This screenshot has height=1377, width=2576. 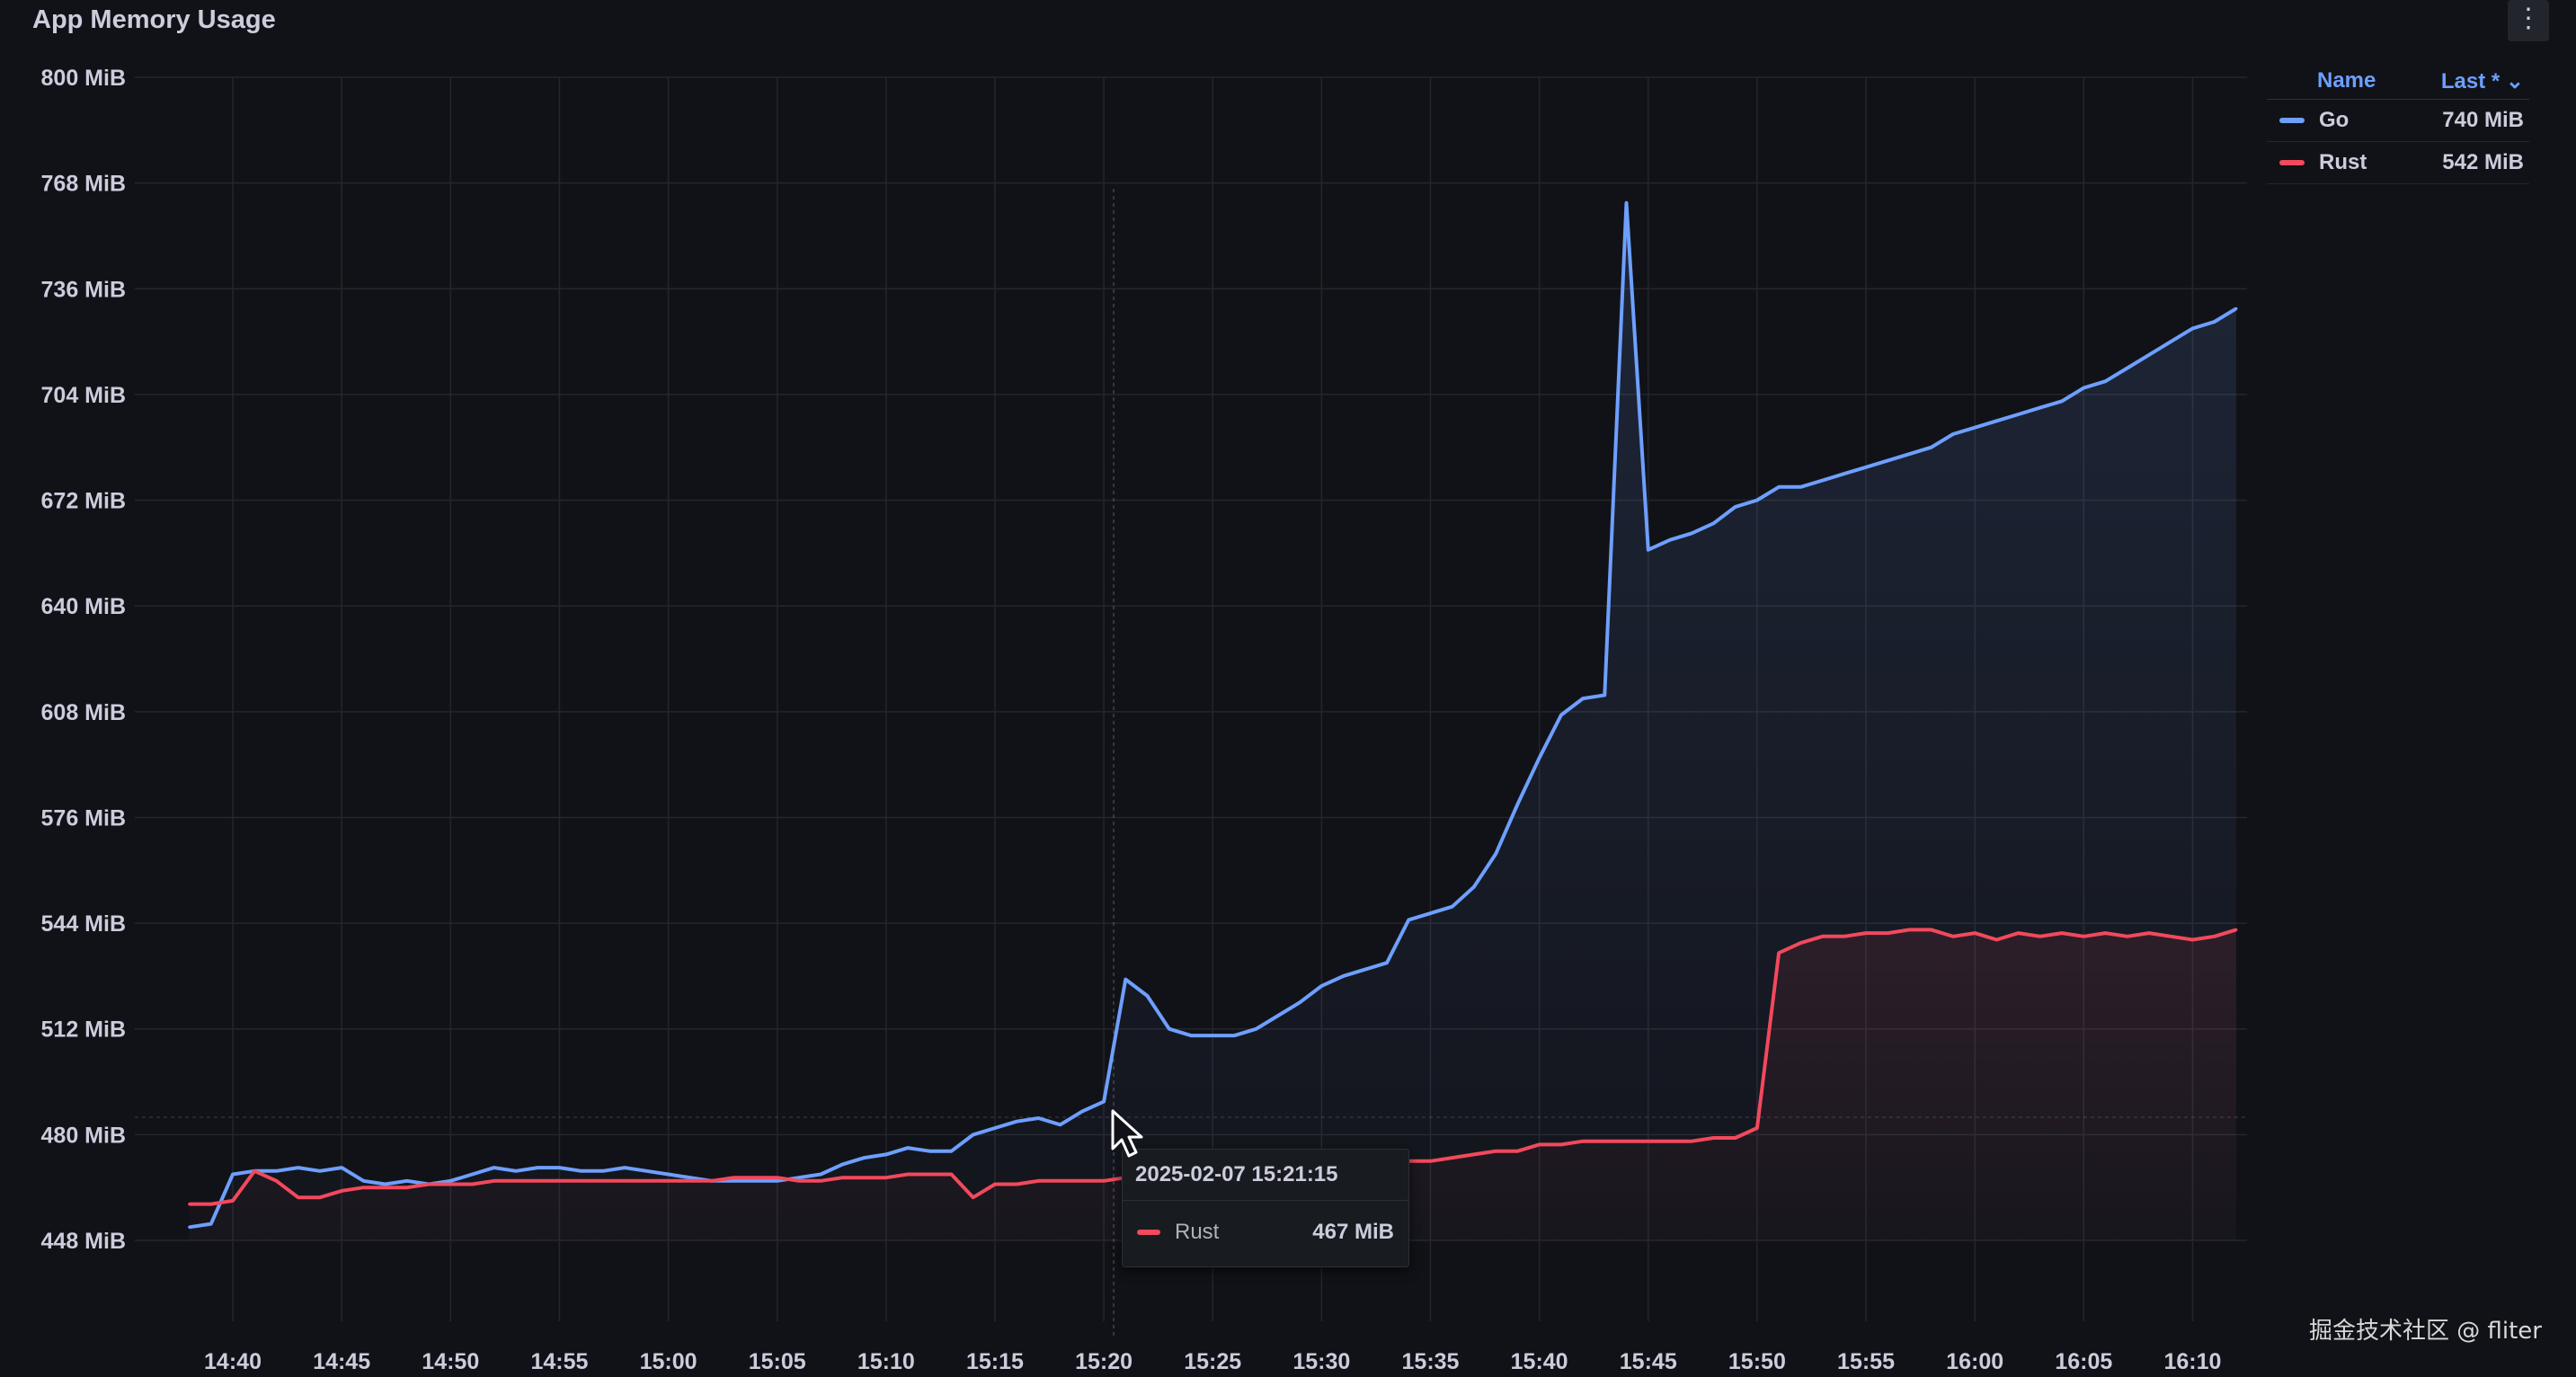 What do you see at coordinates (2483, 162) in the screenshot?
I see `legend-last-value: 542 MiB` at bounding box center [2483, 162].